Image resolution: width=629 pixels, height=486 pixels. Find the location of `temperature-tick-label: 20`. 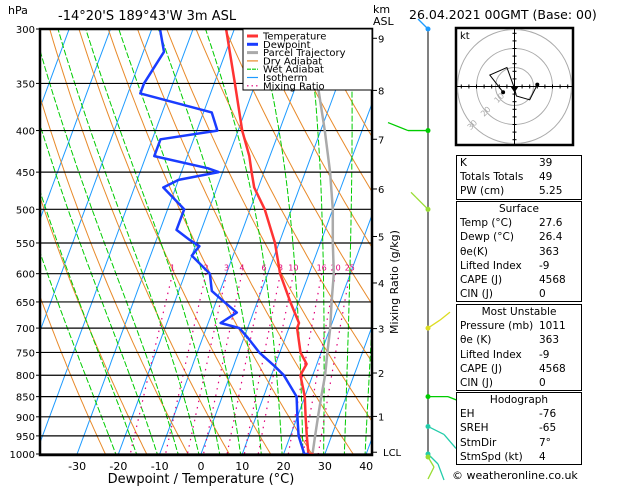

temperature-tick-label: 20 is located at coordinates (284, 466).